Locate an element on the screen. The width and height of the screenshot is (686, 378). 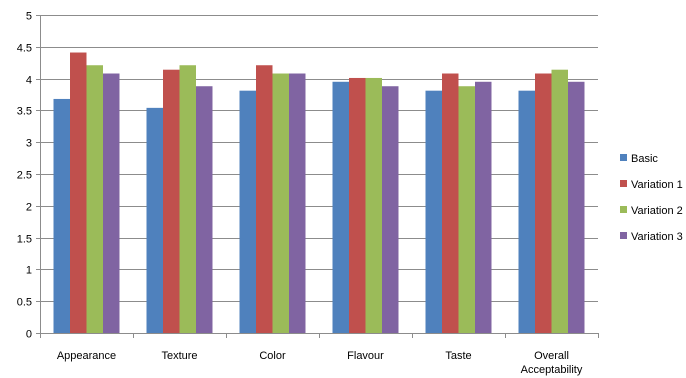
legend: Basic Variation 1 Variation 2 Variation 3 is located at coordinates (651, 198).